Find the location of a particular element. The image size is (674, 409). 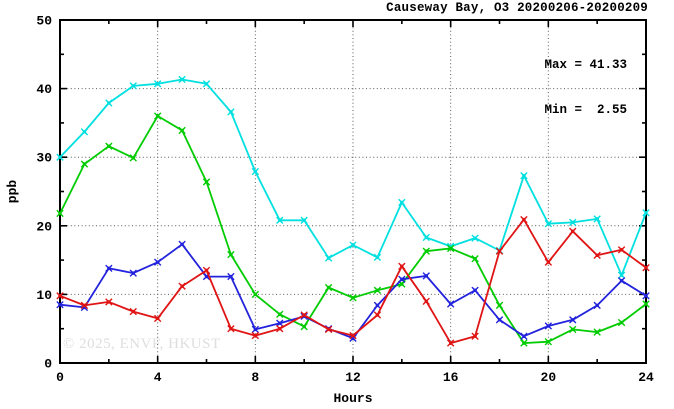

max-value-label: Max = 41.33 is located at coordinates (585, 65).